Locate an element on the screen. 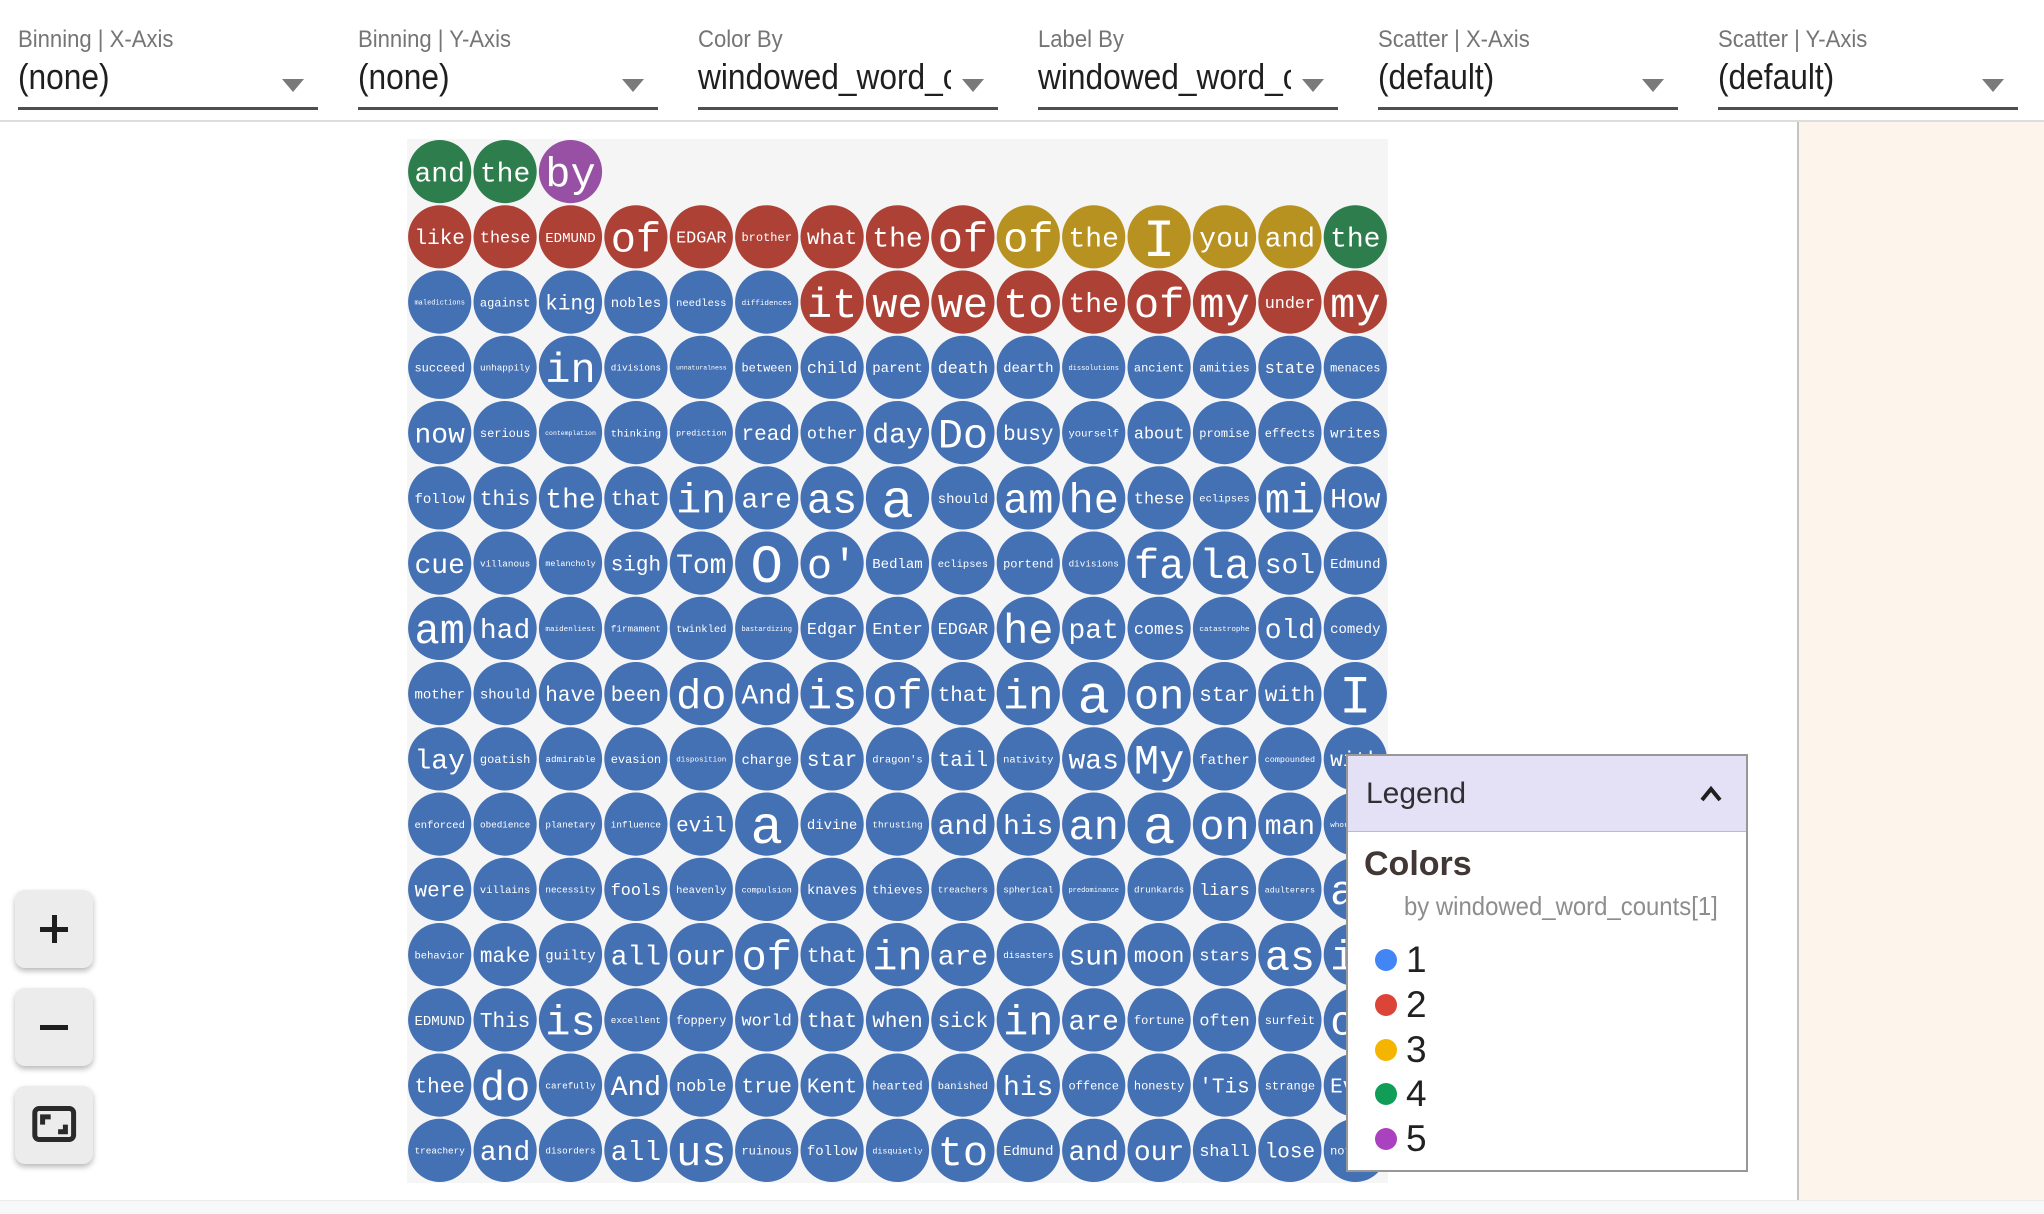 The image size is (2044, 1214). svg-text: you is located at coordinates (1224, 240).